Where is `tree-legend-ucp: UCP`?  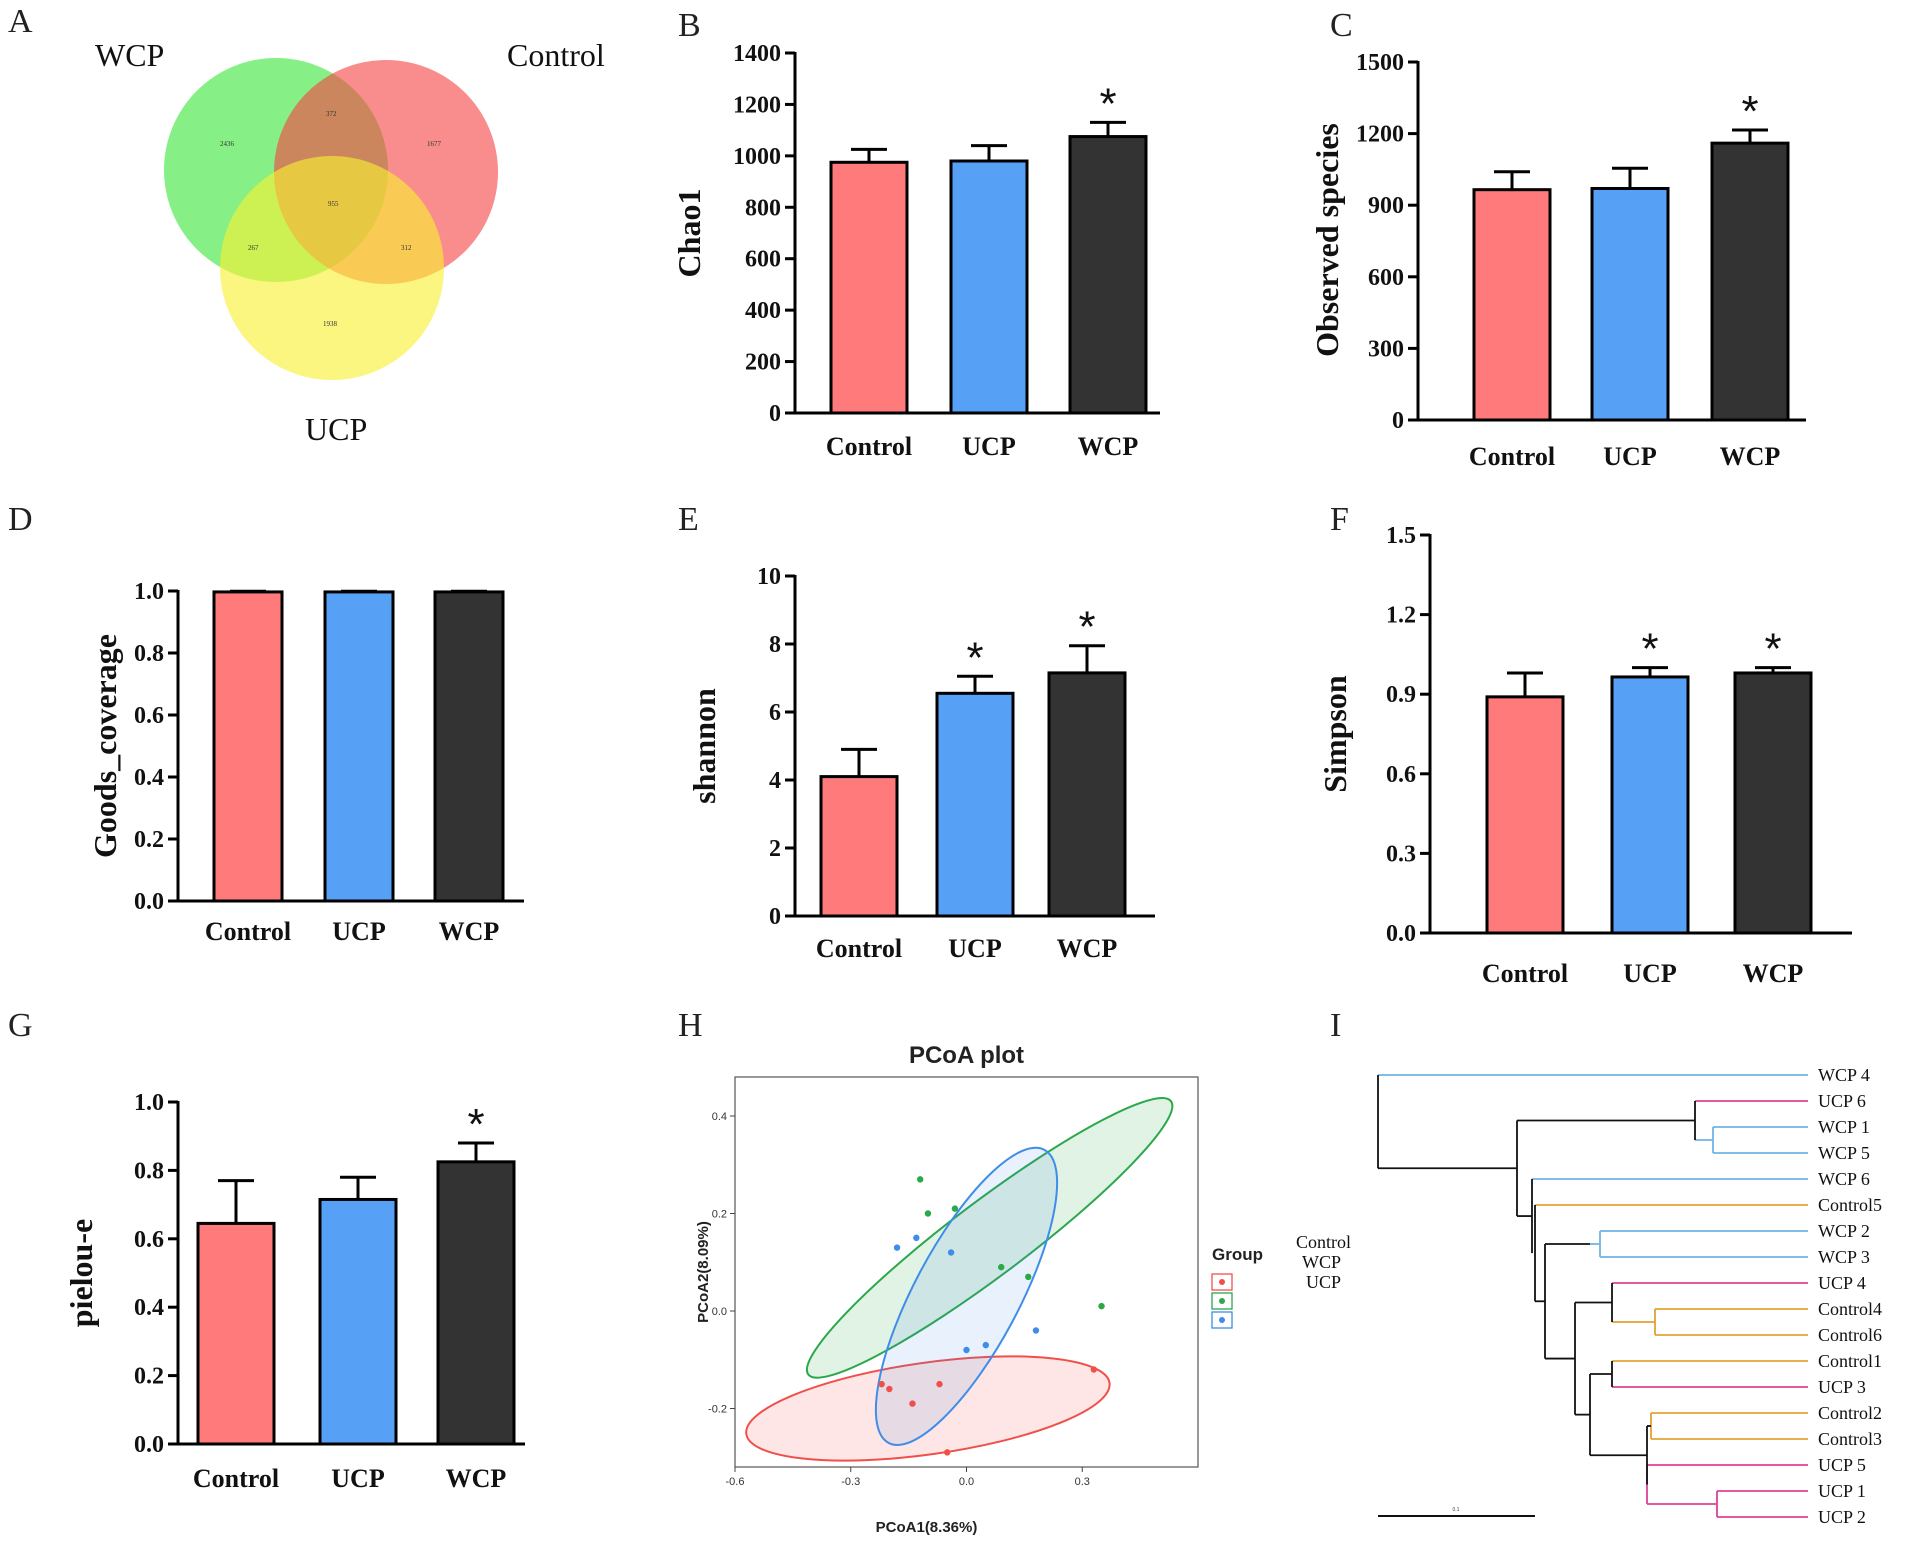 tree-legend-ucp: UCP is located at coordinates (1323, 1282).